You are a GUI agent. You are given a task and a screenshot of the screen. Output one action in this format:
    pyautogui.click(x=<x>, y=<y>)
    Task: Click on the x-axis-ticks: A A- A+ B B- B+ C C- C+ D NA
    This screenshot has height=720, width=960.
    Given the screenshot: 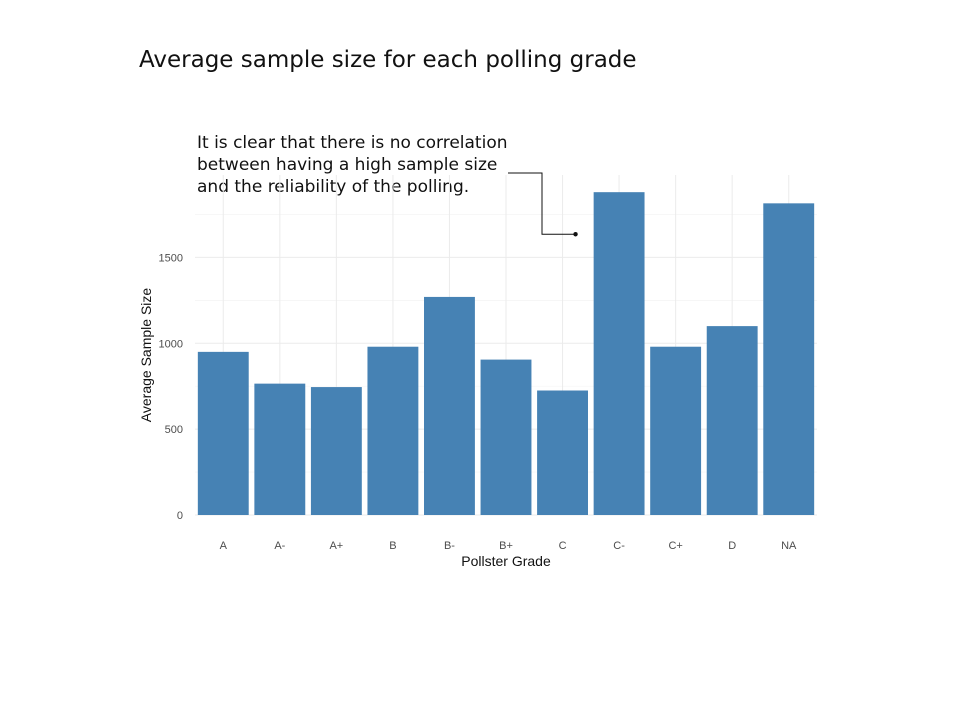 What is the action you would take?
    pyautogui.click(x=508, y=546)
    